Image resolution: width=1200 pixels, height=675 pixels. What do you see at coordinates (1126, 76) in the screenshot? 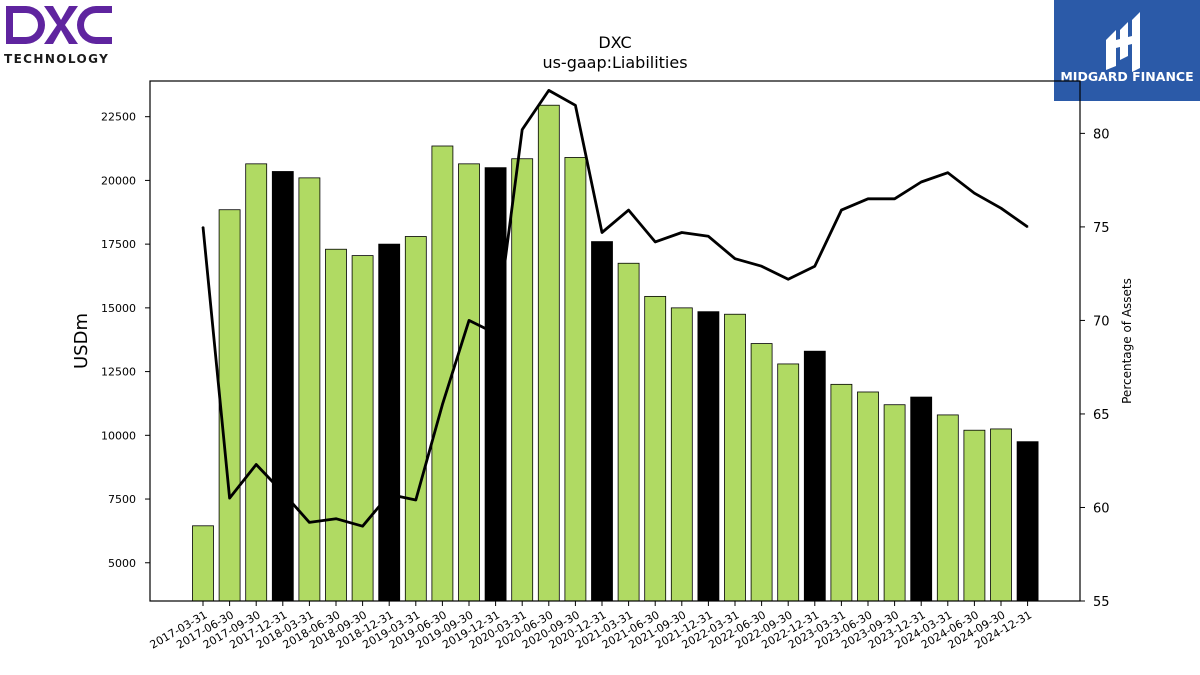
I see `midgard-logo-text: MIDGARD FINANCE` at bounding box center [1126, 76].